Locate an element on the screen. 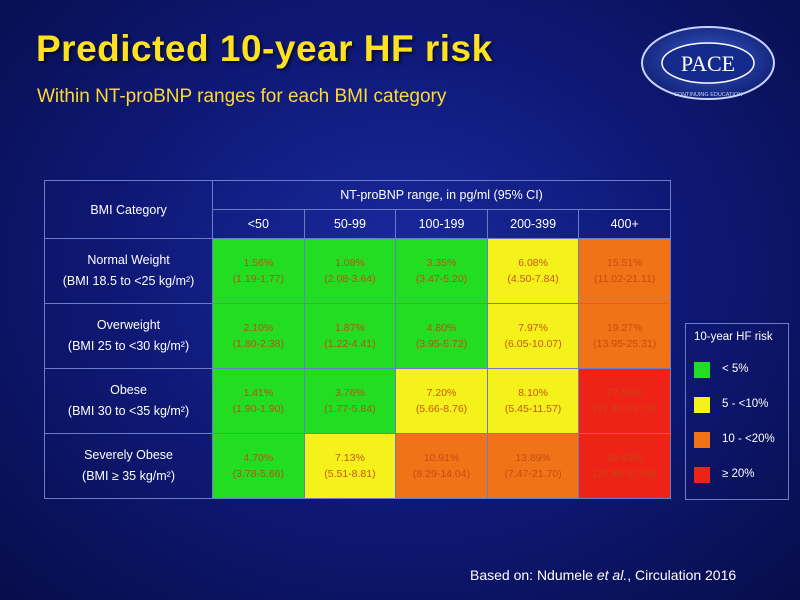 The height and width of the screenshot is (600, 800). risk-value: 10.91% is located at coordinates (441, 458).